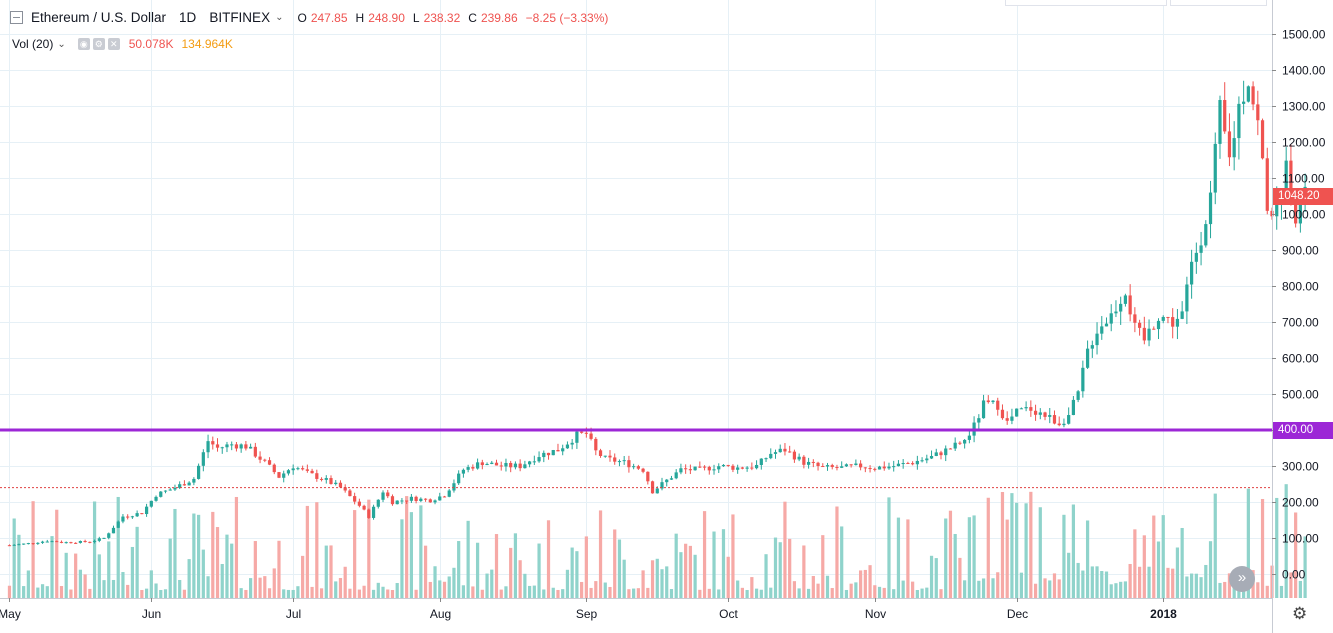 This screenshot has width=1333, height=633. Describe the element at coordinates (567, 17) in the screenshot. I see `change-value: −8.25 (−3.33%)` at that location.